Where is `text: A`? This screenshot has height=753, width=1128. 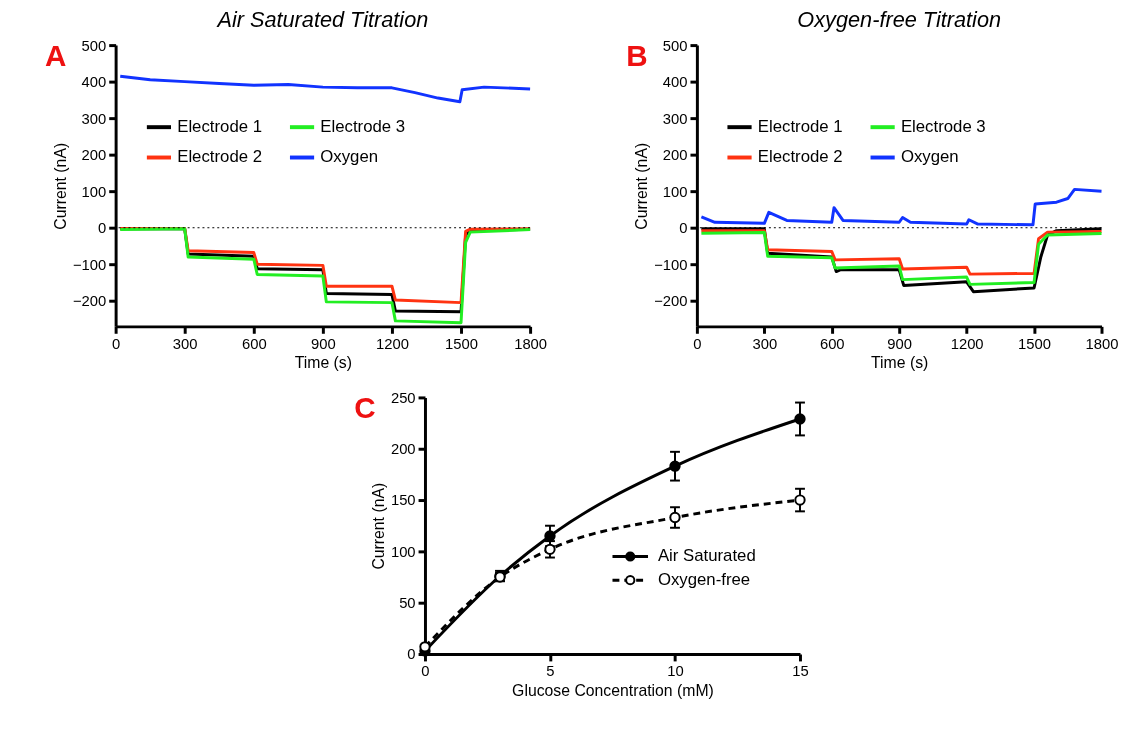 text: A is located at coordinates (55, 55).